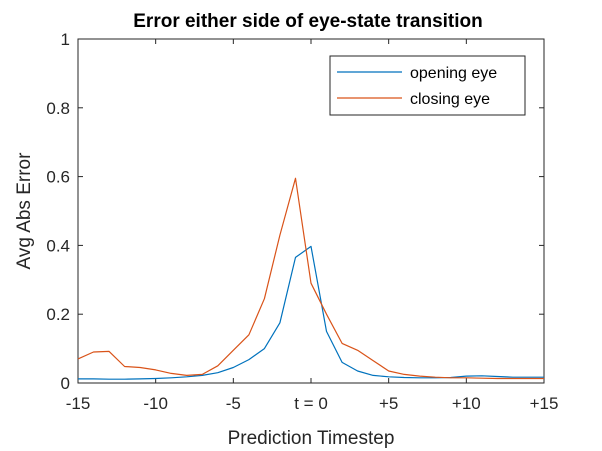 Image resolution: width=602 pixels, height=451 pixels. I want to click on y-tick-label-0: 0, so click(65, 383).